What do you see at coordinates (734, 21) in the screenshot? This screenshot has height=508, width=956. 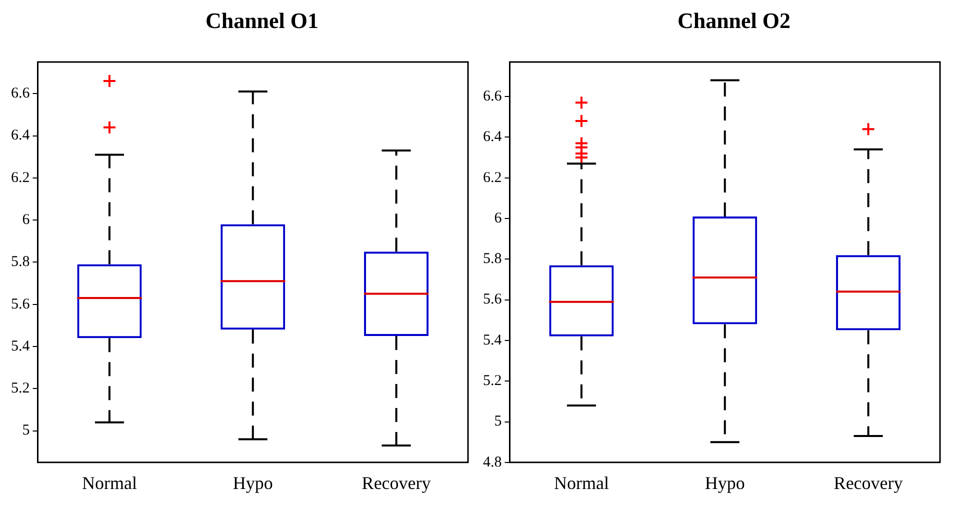 I see `chart-title: Channel O2` at bounding box center [734, 21].